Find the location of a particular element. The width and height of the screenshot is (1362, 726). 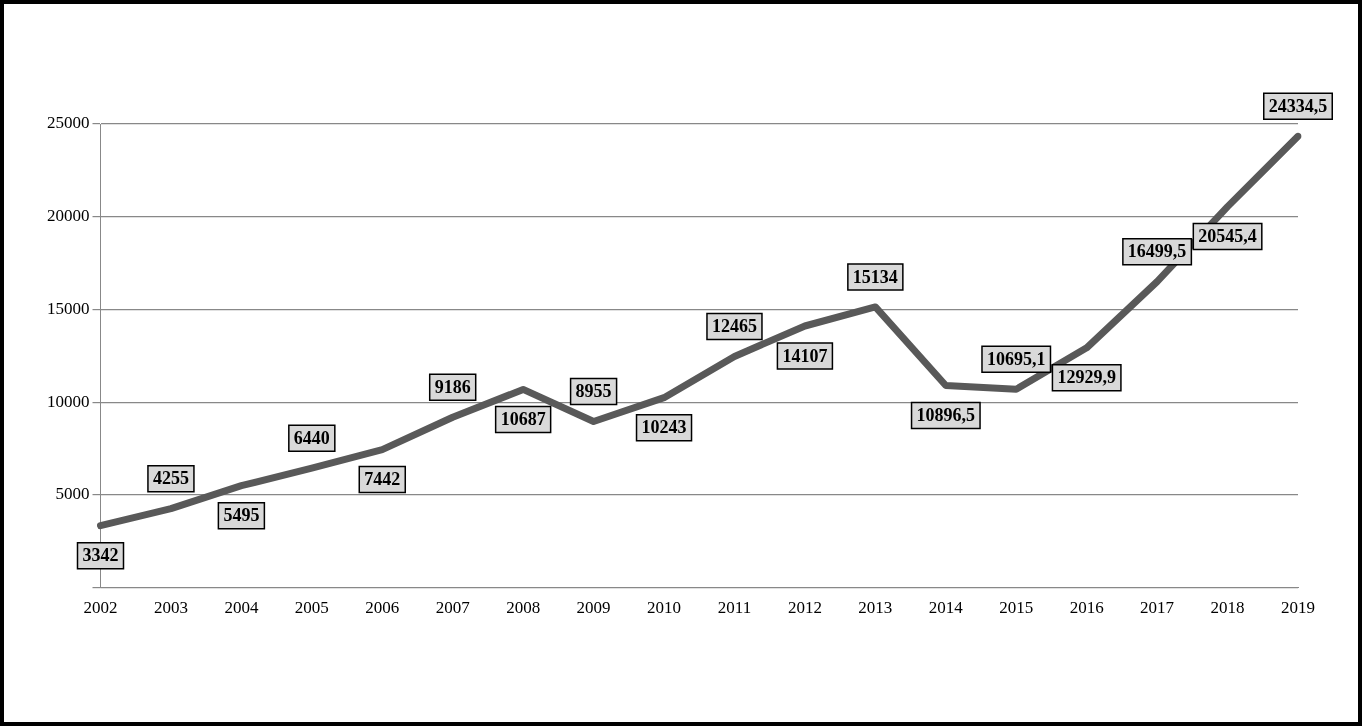

data-label: 10243 is located at coordinates (664, 427).